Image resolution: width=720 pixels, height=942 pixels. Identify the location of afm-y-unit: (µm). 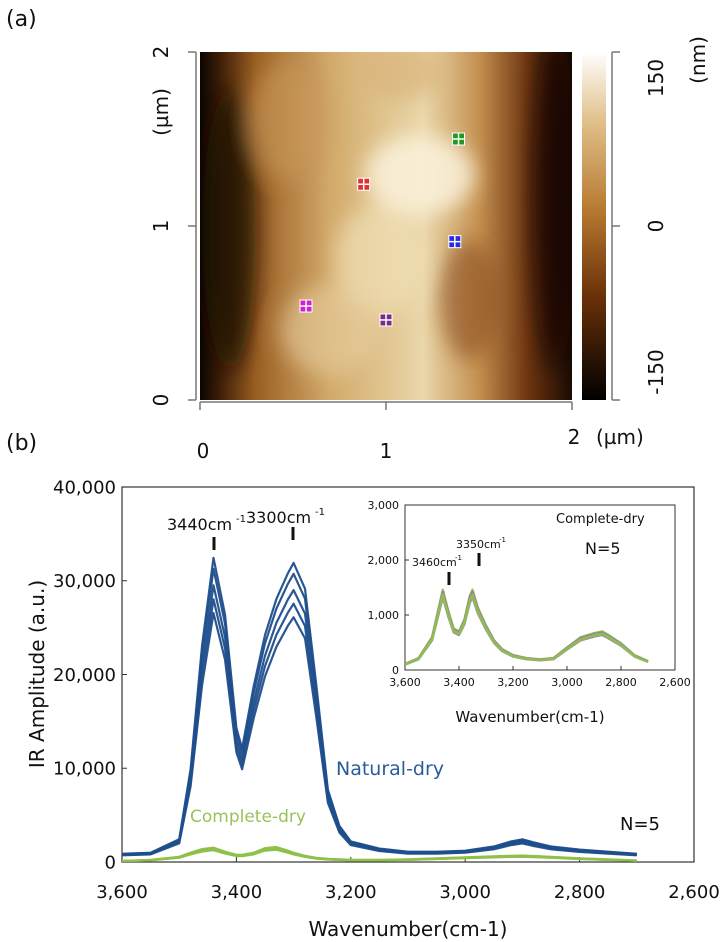
(161, 112).